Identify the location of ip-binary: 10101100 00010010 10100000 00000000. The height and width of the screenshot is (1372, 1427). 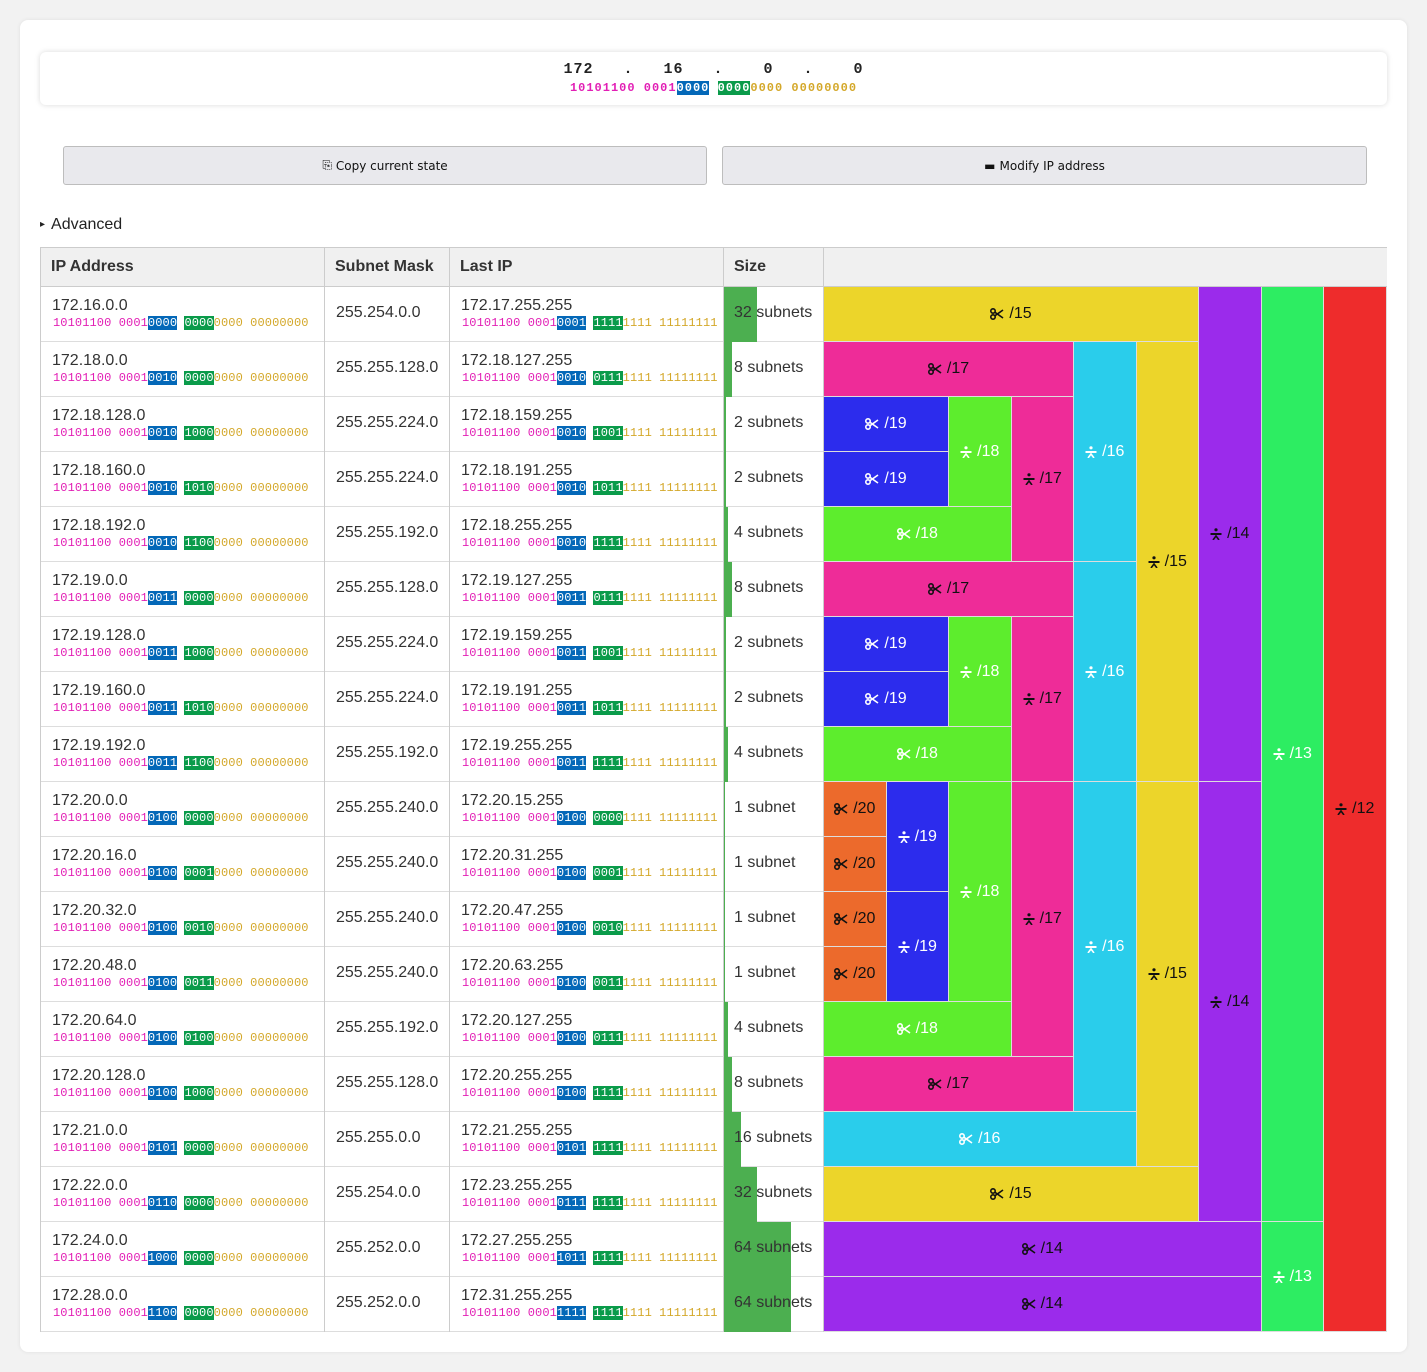
(181, 488).